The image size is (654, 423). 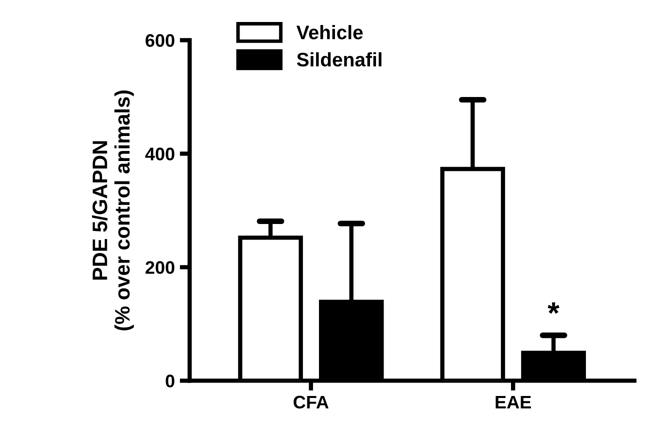 What do you see at coordinates (160, 40) in the screenshot?
I see `y-tick-label: 600` at bounding box center [160, 40].